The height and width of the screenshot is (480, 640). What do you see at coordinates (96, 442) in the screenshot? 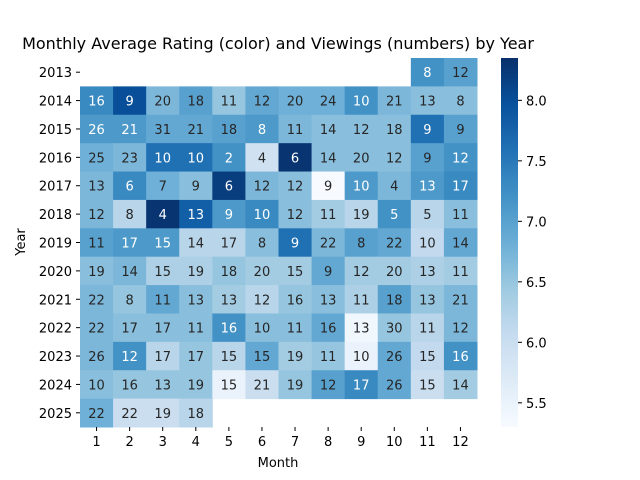
I see `x-tick-label: 1` at bounding box center [96, 442].